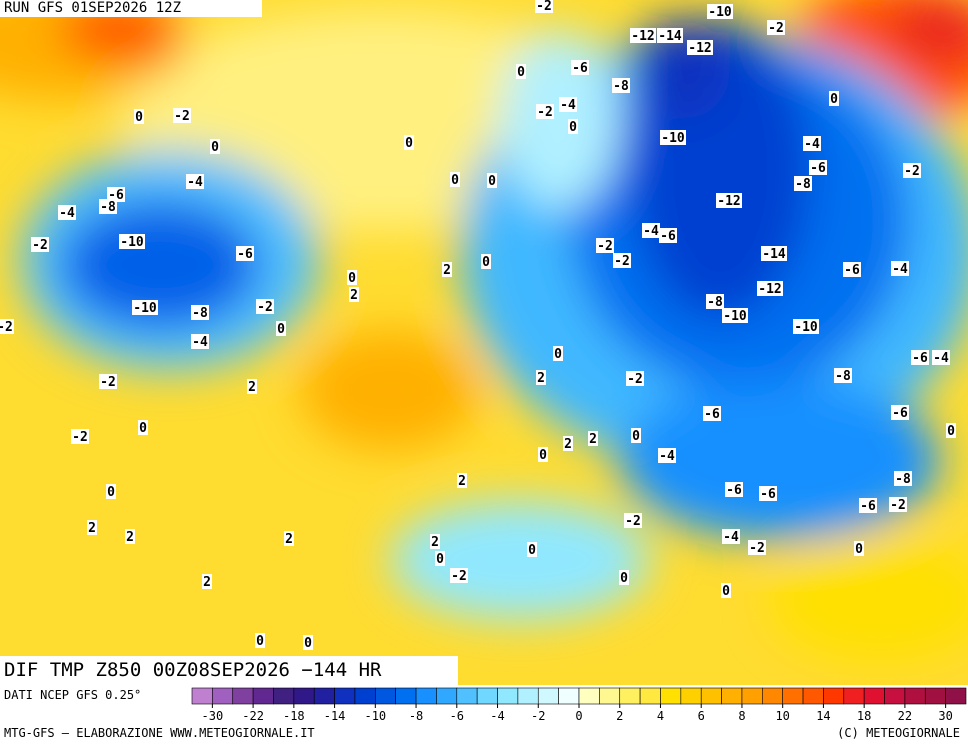 The height and width of the screenshot is (745, 968). I want to click on source-label: DATI NCEP GFS 0.25°, so click(73, 695).